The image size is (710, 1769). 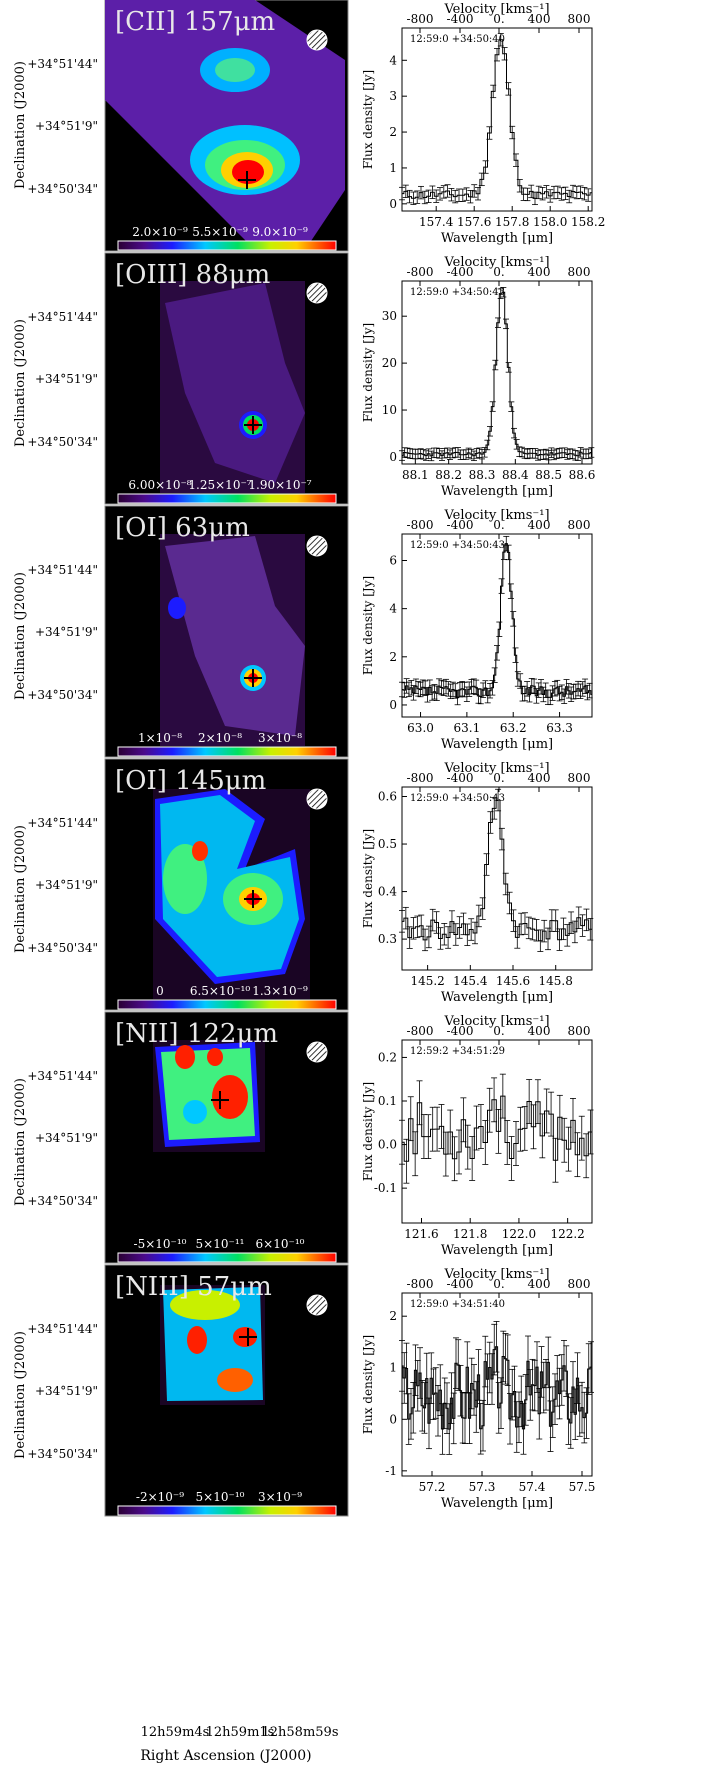 I want to click on y-tick-label: 0.2, so click(x=387, y=1057).